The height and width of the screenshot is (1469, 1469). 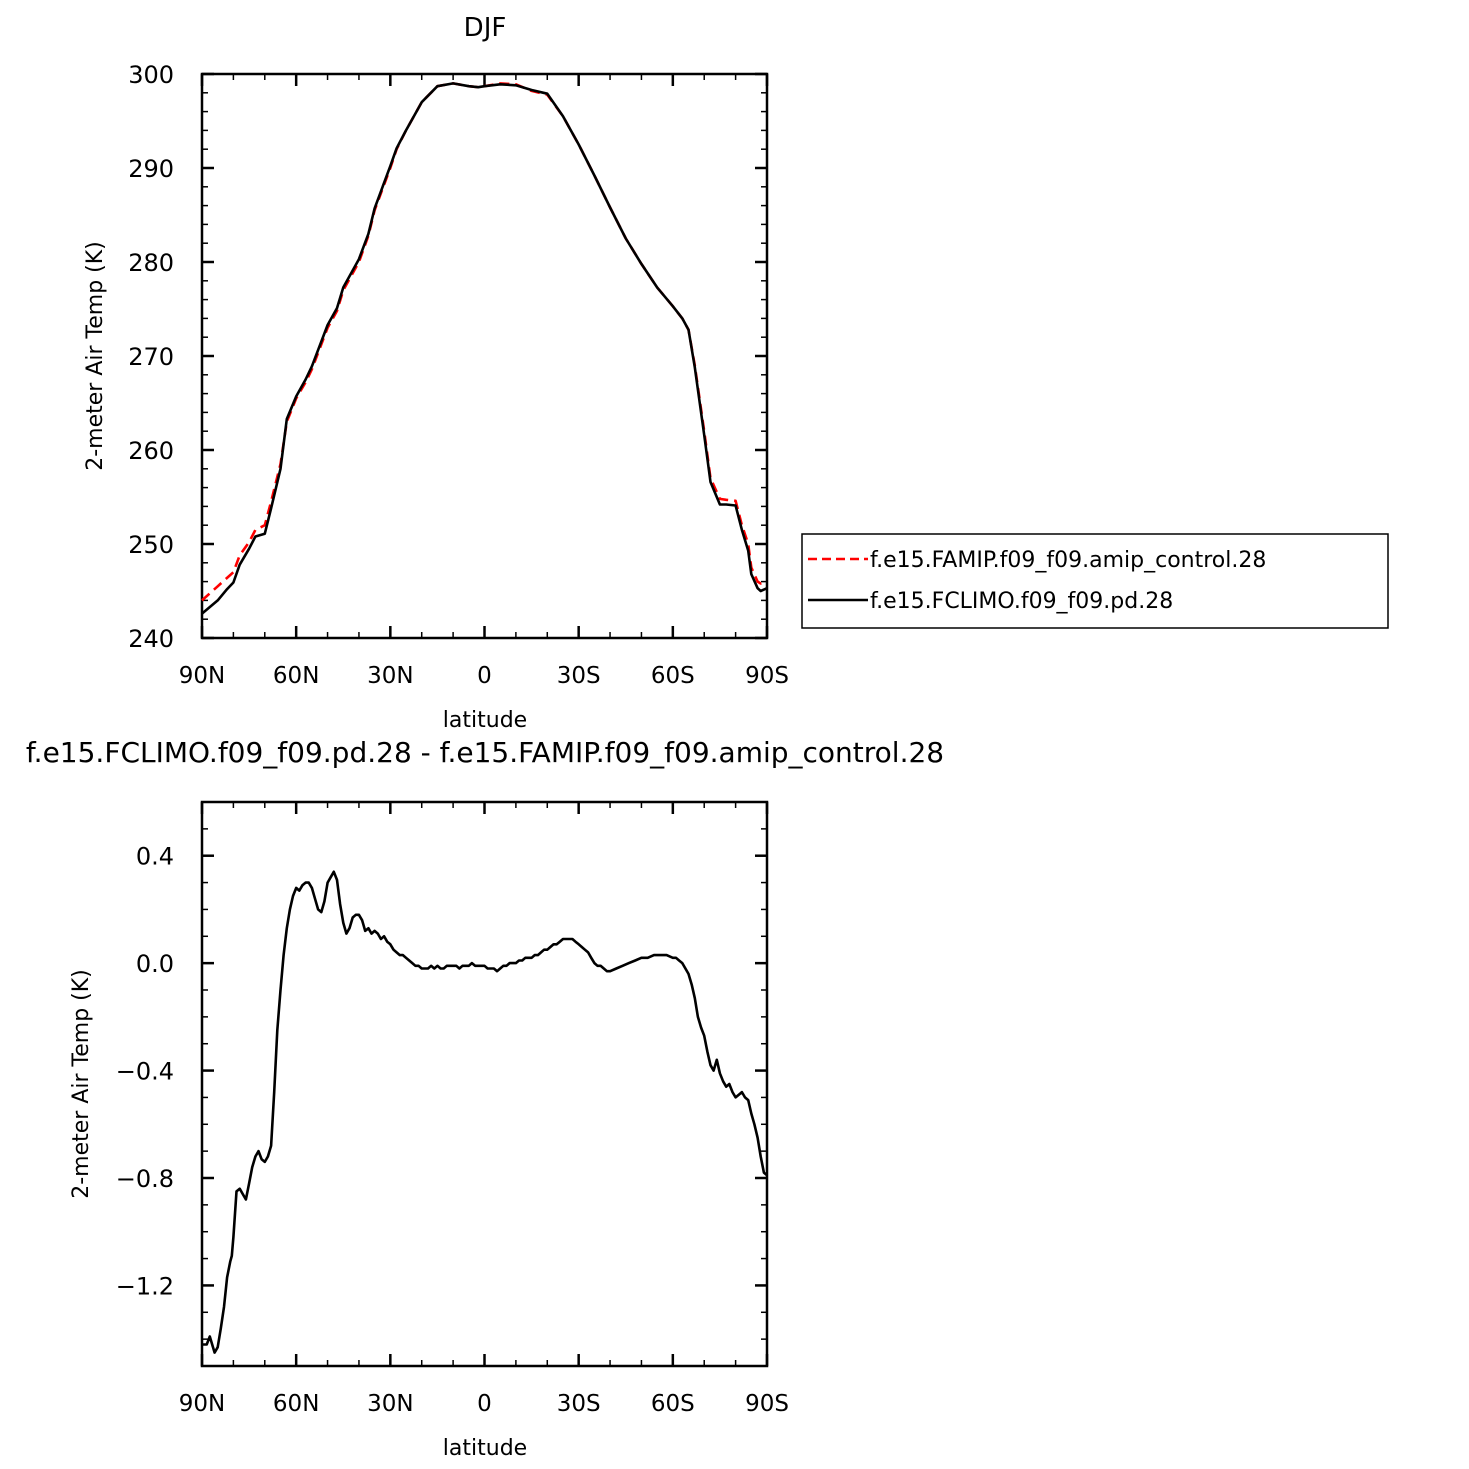 I want to click on top-x-tick-labels: 90N 60N 30N 0 30S 60S 90S, so click(x=484, y=676).